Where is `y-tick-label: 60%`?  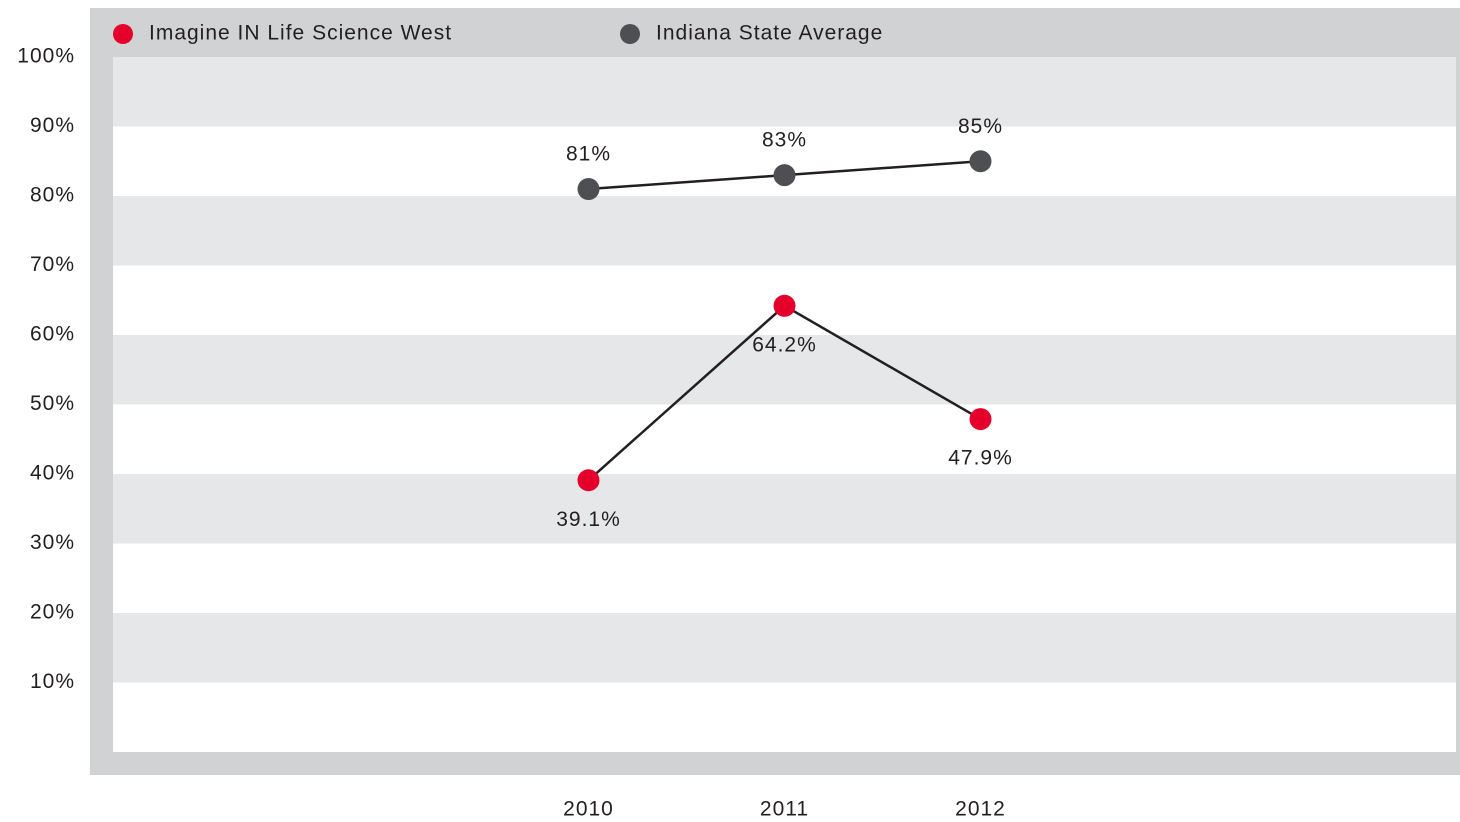
y-tick-label: 60% is located at coordinates (52, 334).